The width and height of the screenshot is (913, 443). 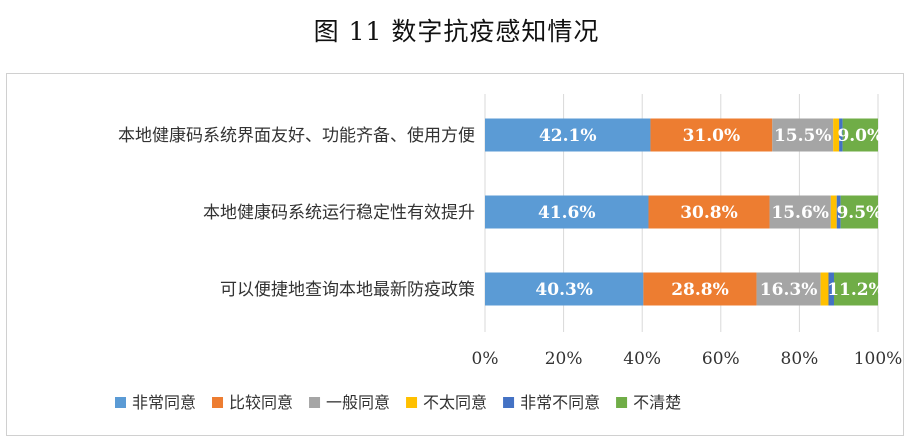 What do you see at coordinates (358, 402) in the screenshot?
I see `legend-entry: 一般同意` at bounding box center [358, 402].